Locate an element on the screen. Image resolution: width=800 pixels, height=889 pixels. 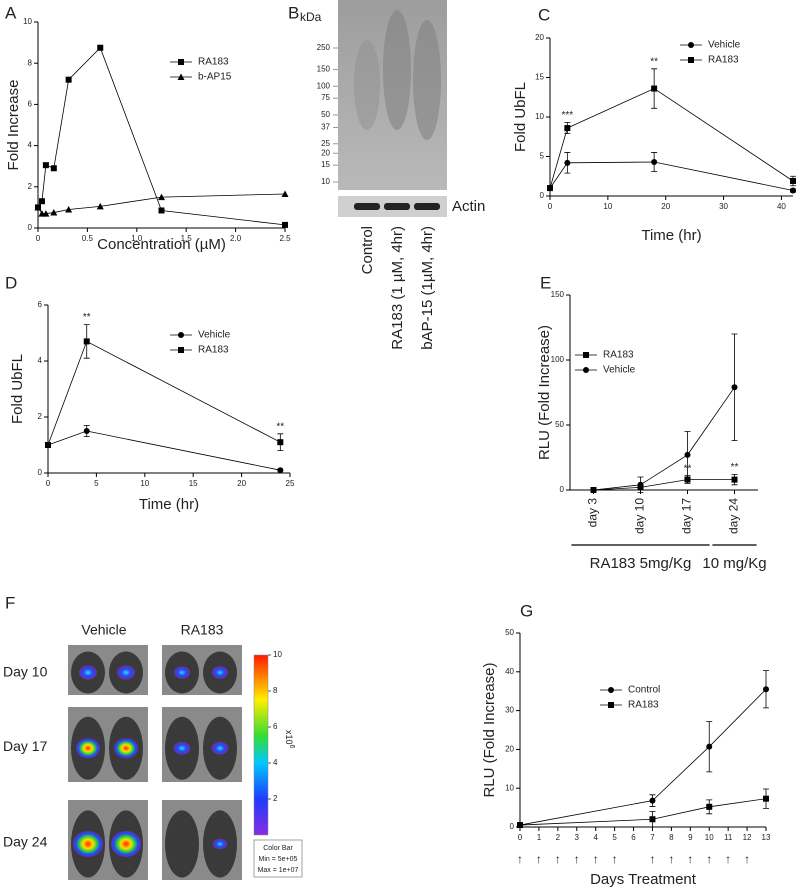
y-tick-label: 10 is located at coordinates (509, 787).